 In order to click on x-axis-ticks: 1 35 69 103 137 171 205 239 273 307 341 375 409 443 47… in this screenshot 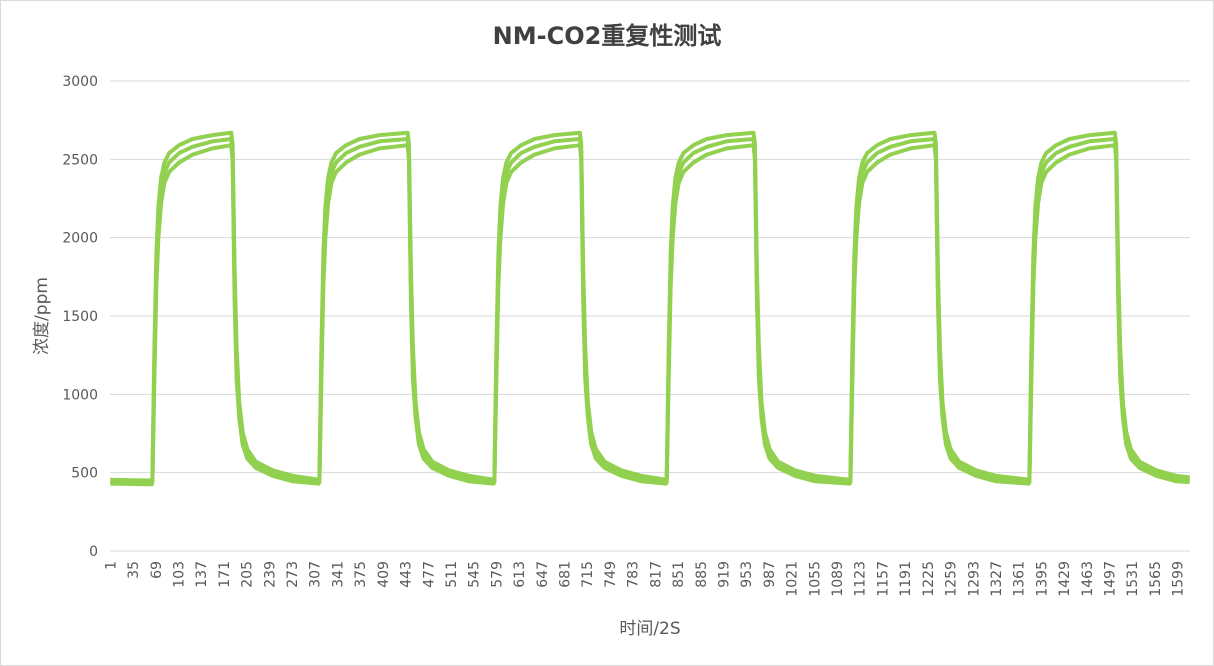, I will do `click(644, 579)`.